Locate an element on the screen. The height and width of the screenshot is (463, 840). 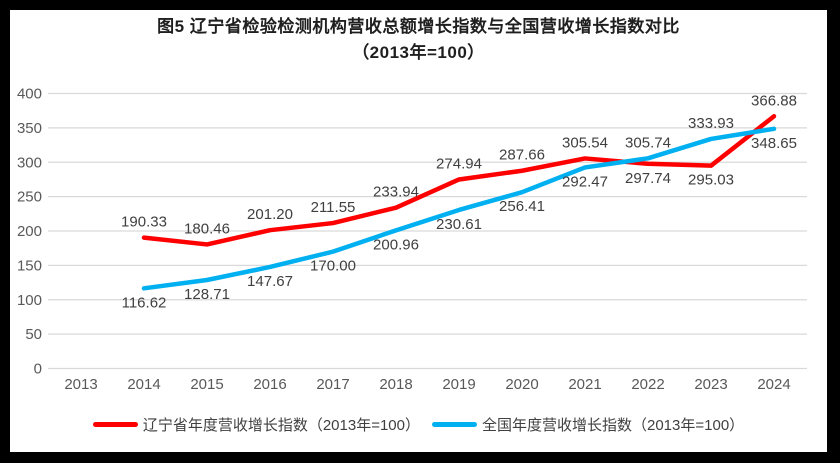
data-label-series0: 366.88 is located at coordinates (774, 100).